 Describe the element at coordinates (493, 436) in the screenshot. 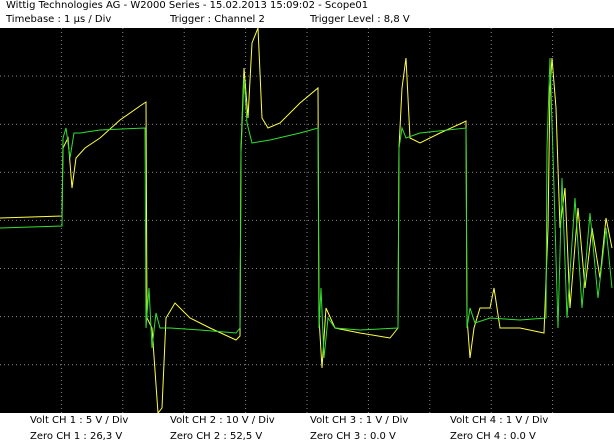

I see `ch4-zero: Zero CH 4 : 0.0 V` at that location.